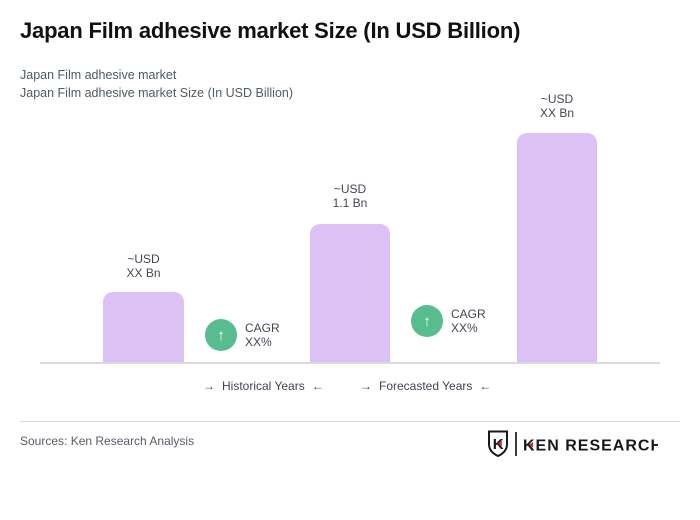  Describe the element at coordinates (448, 321) in the screenshot. I see `cagr-badge-forecast: ↑ CAGR XX%` at that location.